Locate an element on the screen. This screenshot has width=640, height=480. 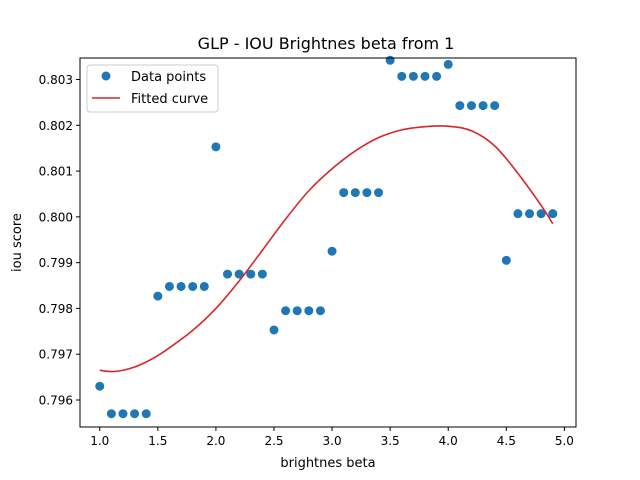
x-tick-label: 3.0 is located at coordinates (332, 441).